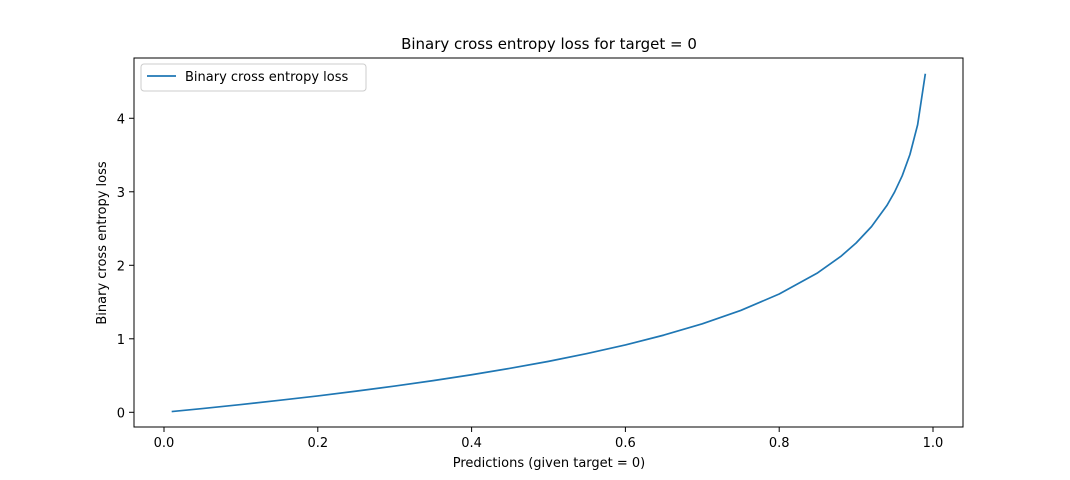  What do you see at coordinates (625, 443) in the screenshot?
I see `x-tick-label: 0.6` at bounding box center [625, 443].